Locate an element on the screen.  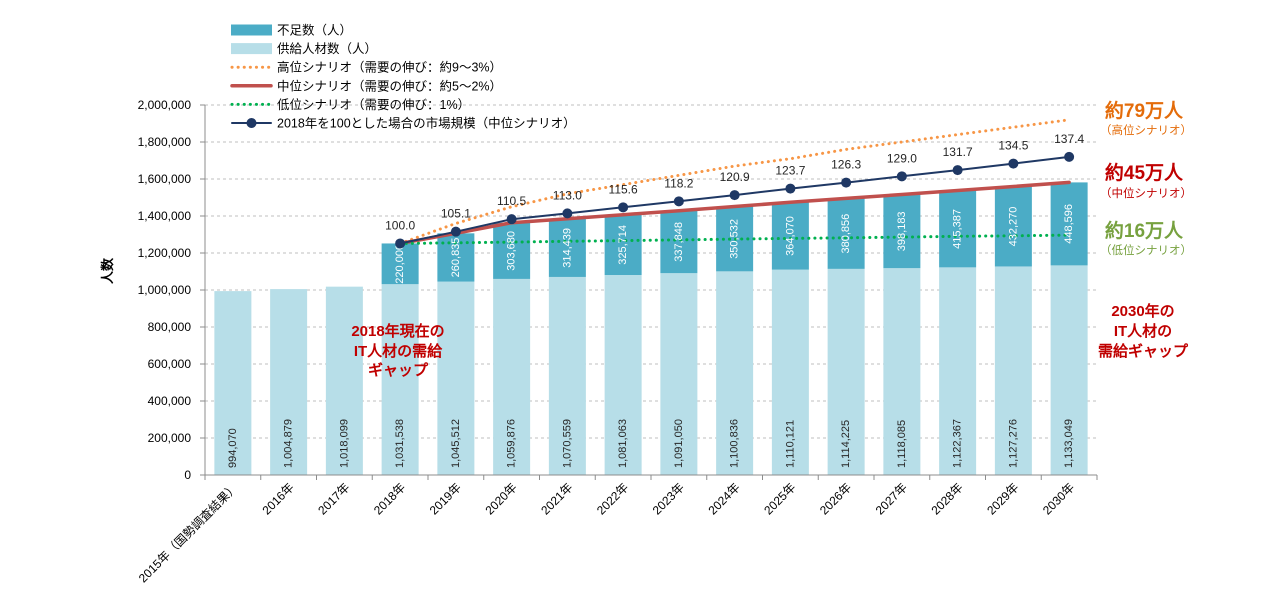
market-size-value-label: 118.2 is located at coordinates (678, 183).